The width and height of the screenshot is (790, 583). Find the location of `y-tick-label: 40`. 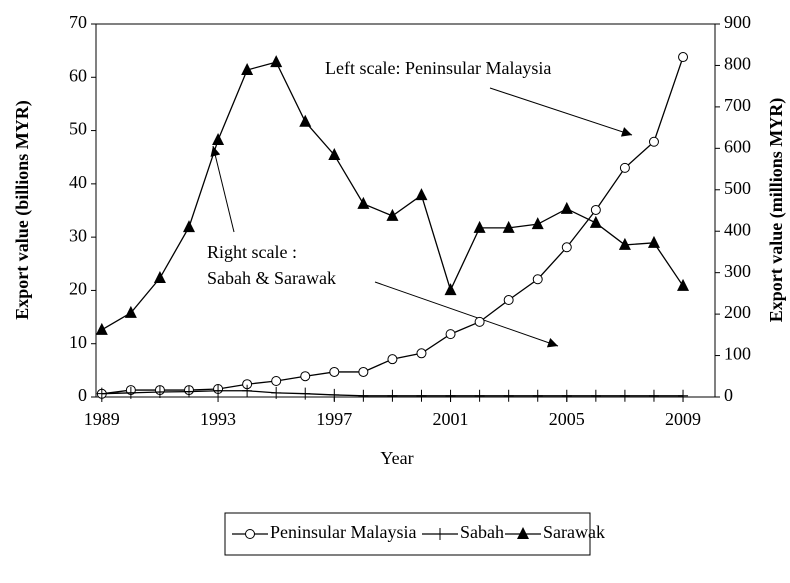

y-tick-label: 40 is located at coordinates (78, 182).